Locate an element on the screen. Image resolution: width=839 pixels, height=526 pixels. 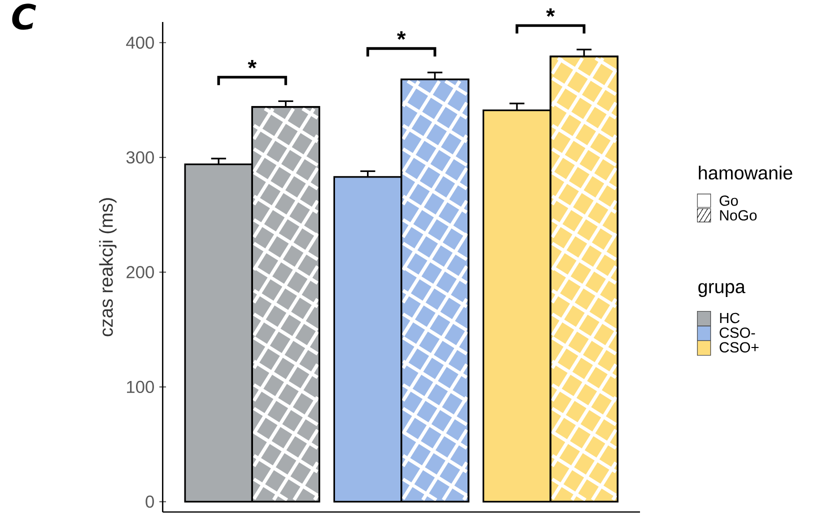
y-tick-label: 100 is located at coordinates (140, 387).